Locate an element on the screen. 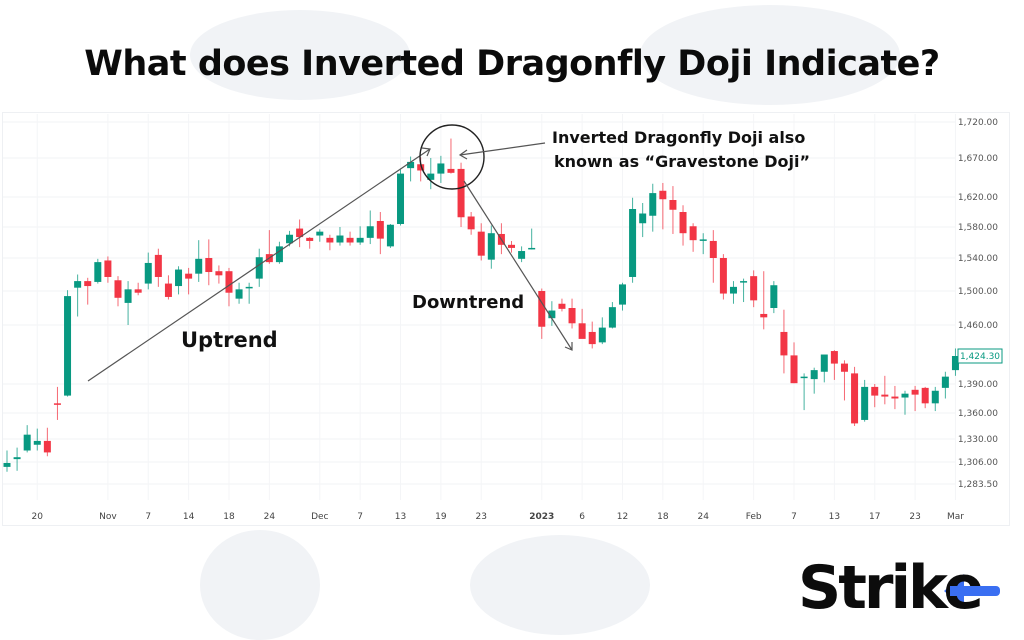 This screenshot has height=640, width=1024. x-tick-label: 24 is located at coordinates (703, 517).